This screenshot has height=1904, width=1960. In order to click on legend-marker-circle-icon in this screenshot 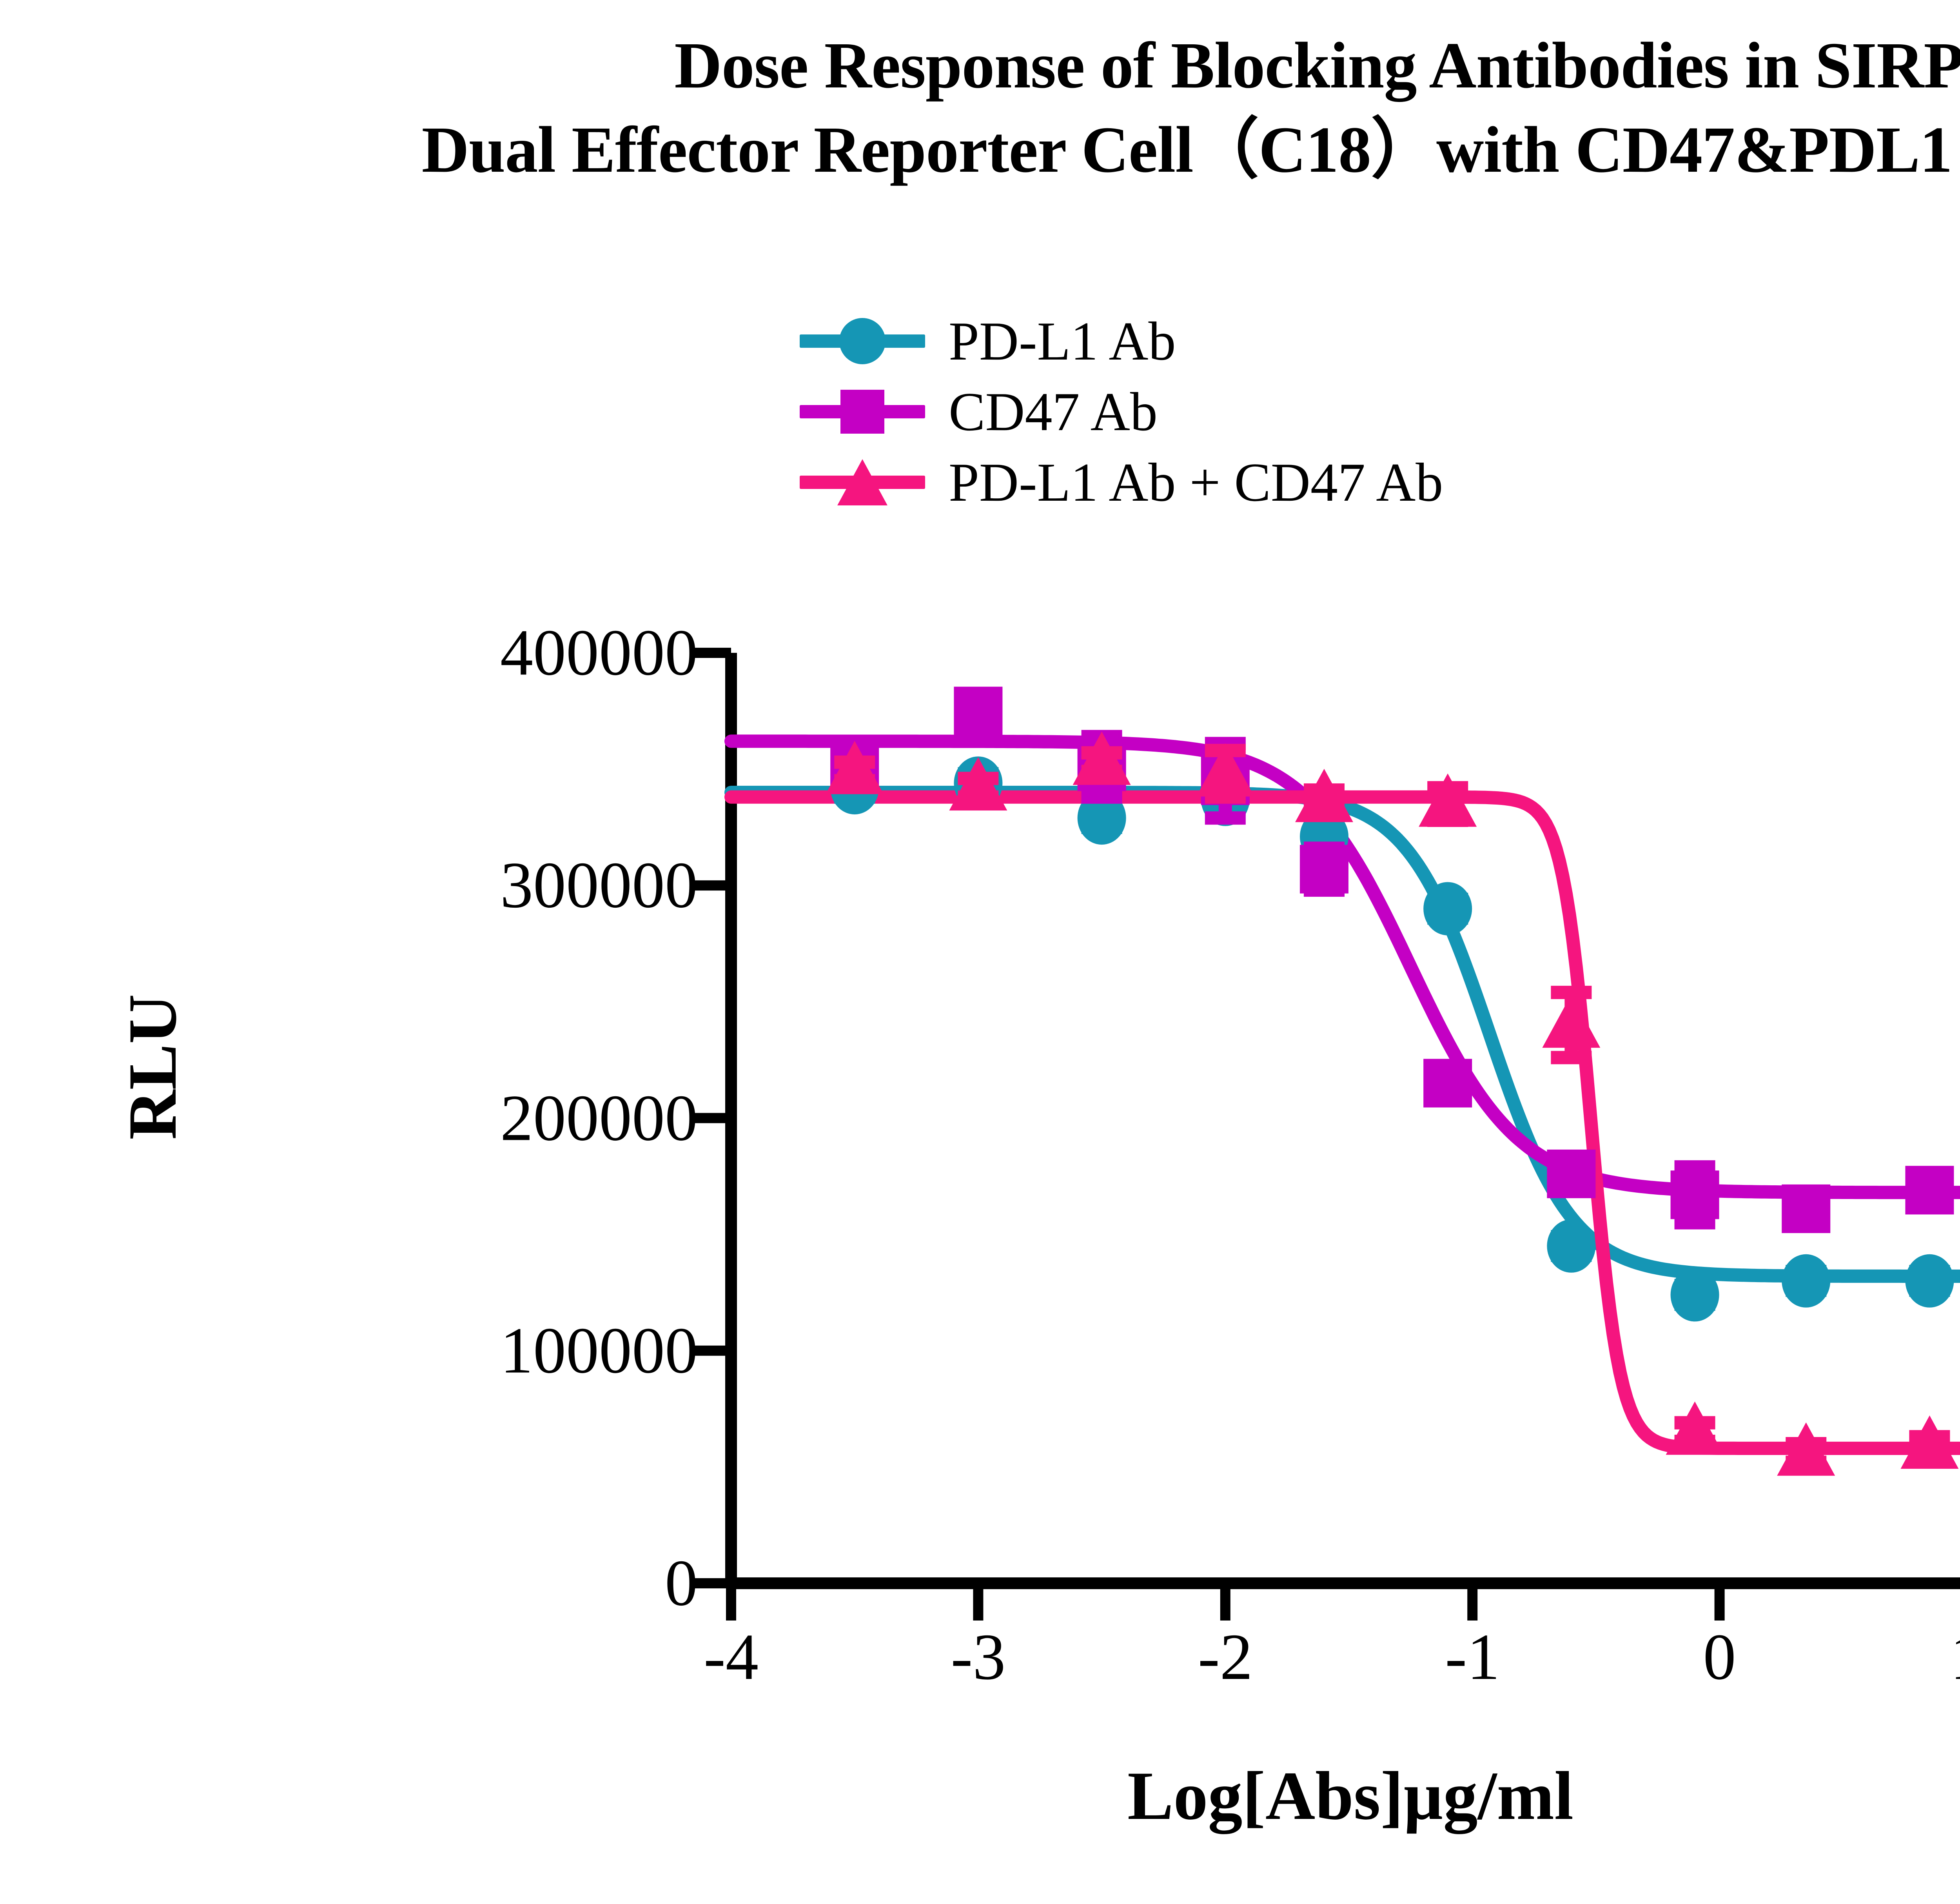, I will do `click(862, 341)`.